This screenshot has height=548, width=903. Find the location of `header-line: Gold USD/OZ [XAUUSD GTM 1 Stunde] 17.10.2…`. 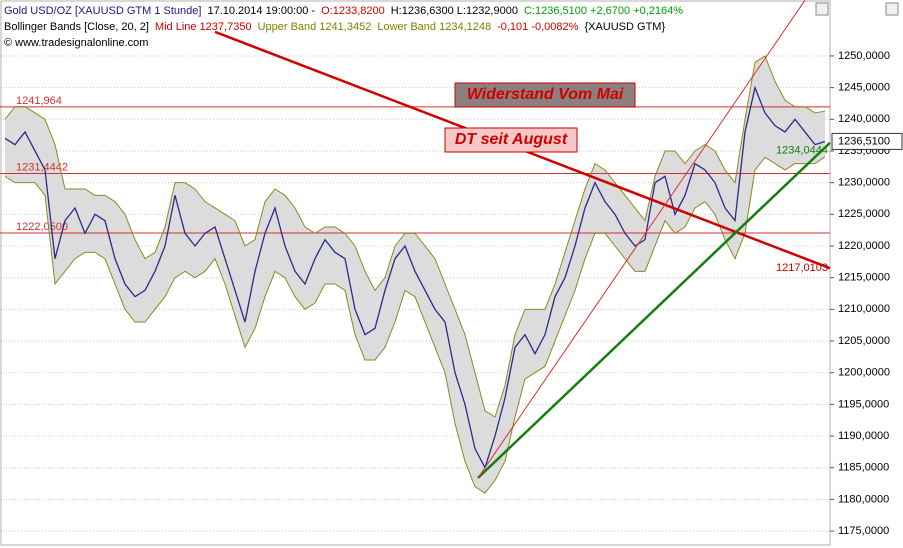

header-line: Gold USD/OZ [XAUUSD GTM 1 Stunde] 17.10.2… is located at coordinates (343, 11).